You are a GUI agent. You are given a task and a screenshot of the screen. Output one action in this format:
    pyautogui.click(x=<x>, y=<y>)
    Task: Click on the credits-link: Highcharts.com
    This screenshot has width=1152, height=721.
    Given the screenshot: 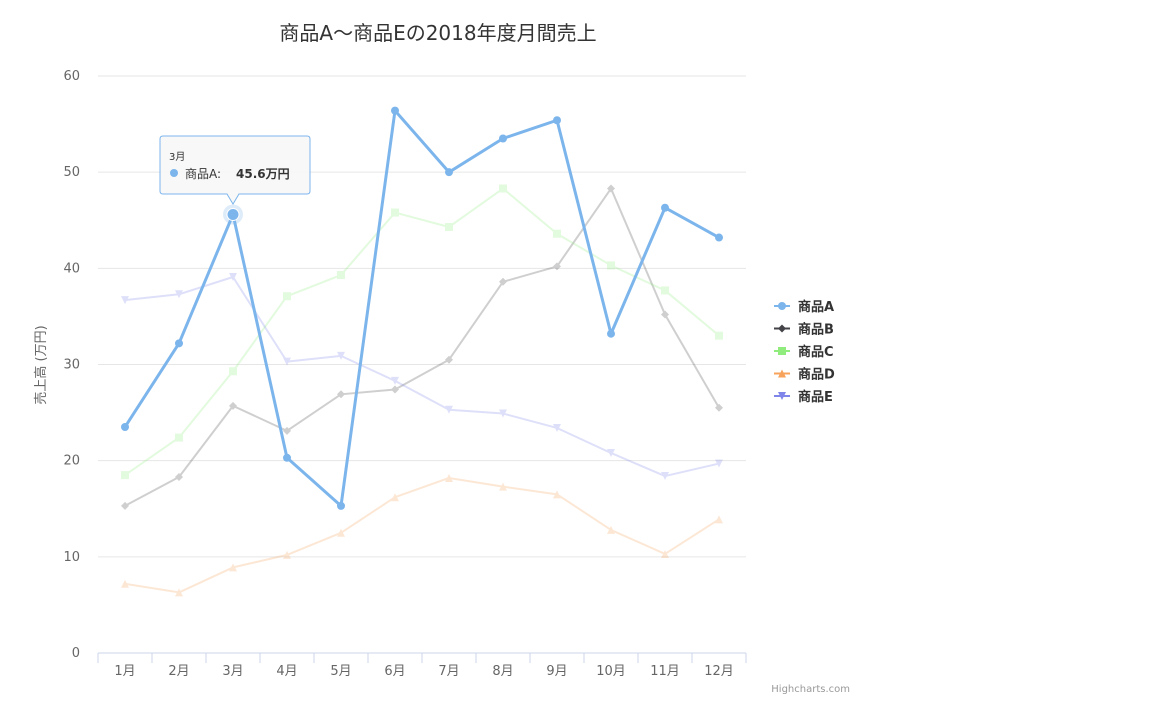 What is the action you would take?
    pyautogui.click(x=810, y=689)
    